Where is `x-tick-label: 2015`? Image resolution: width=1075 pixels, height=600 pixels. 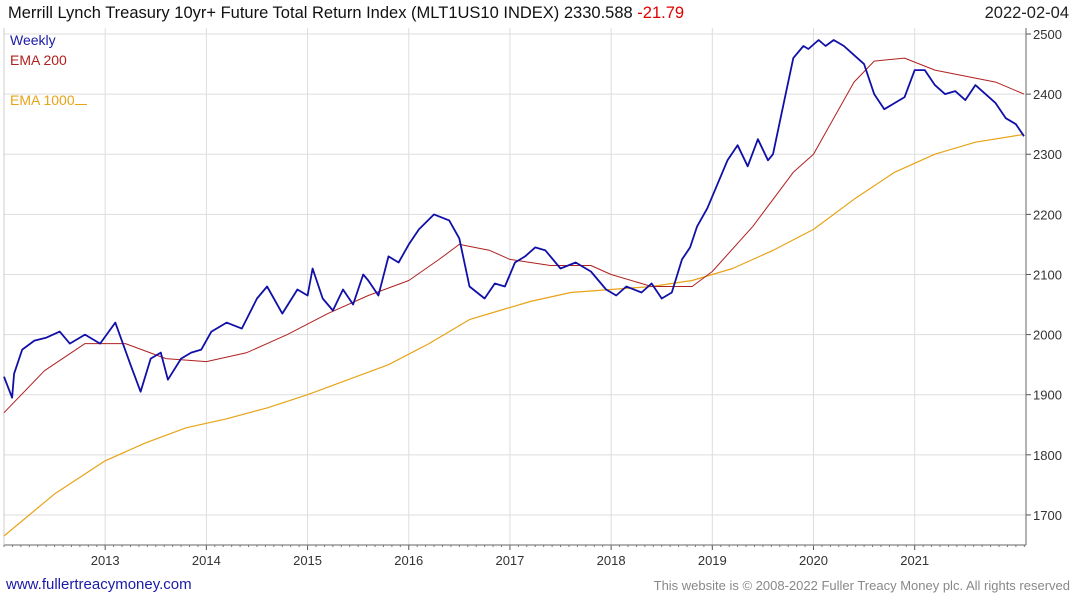
x-tick-label: 2015 is located at coordinates (307, 560).